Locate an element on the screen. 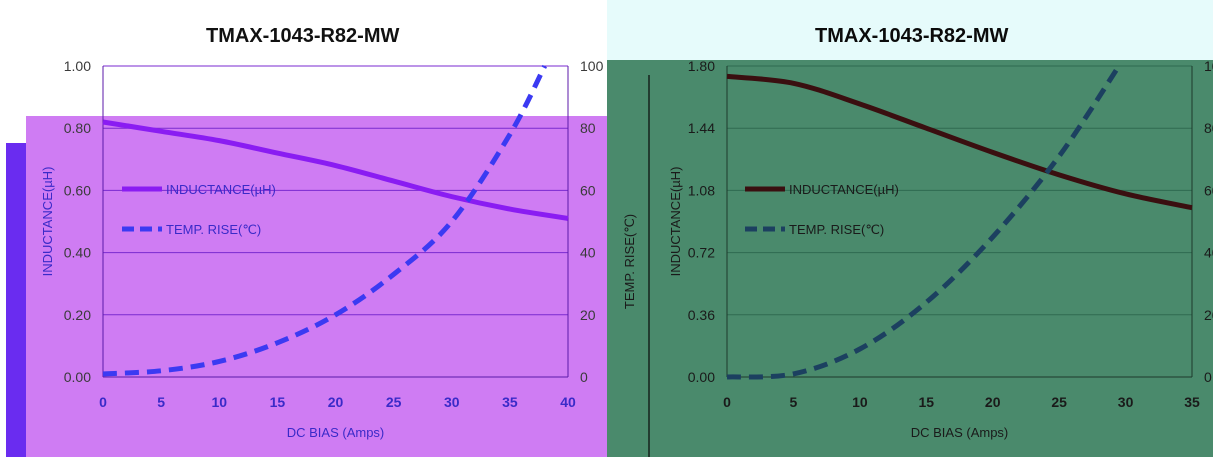  y-tick-label: 0.80 is located at coordinates (77, 128).